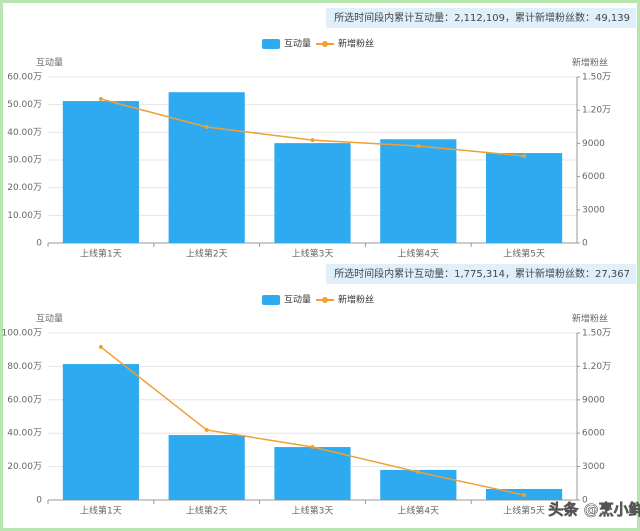 The image size is (640, 531). I want to click on y-tick-label: 50.00万, so click(24, 105).